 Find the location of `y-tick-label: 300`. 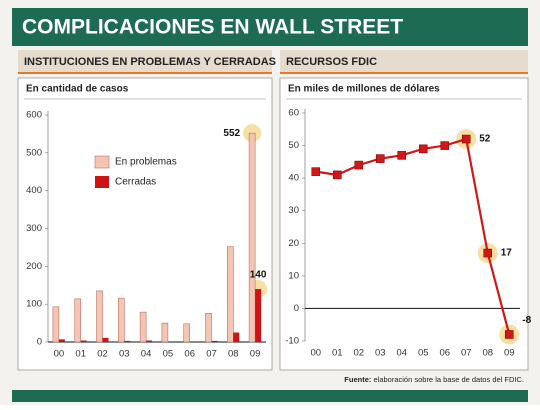

y-tick-label: 300 is located at coordinates (34, 228).